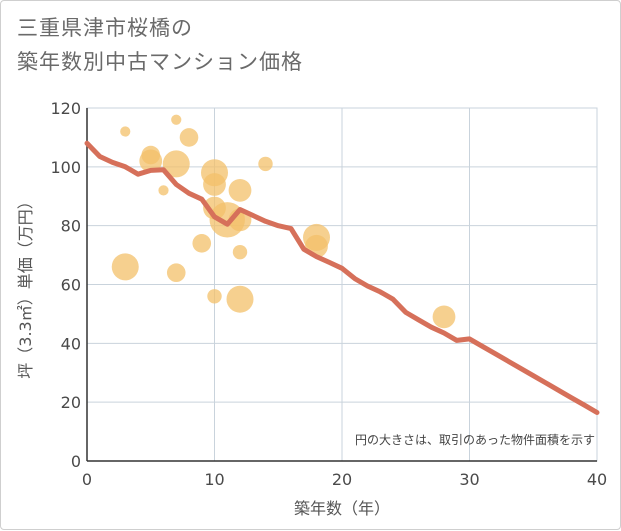  Describe the element at coordinates (160, 45) in the screenshot. I see `chart-title: 三重県津市桜橋の 築年数別中古マンション価格` at that location.